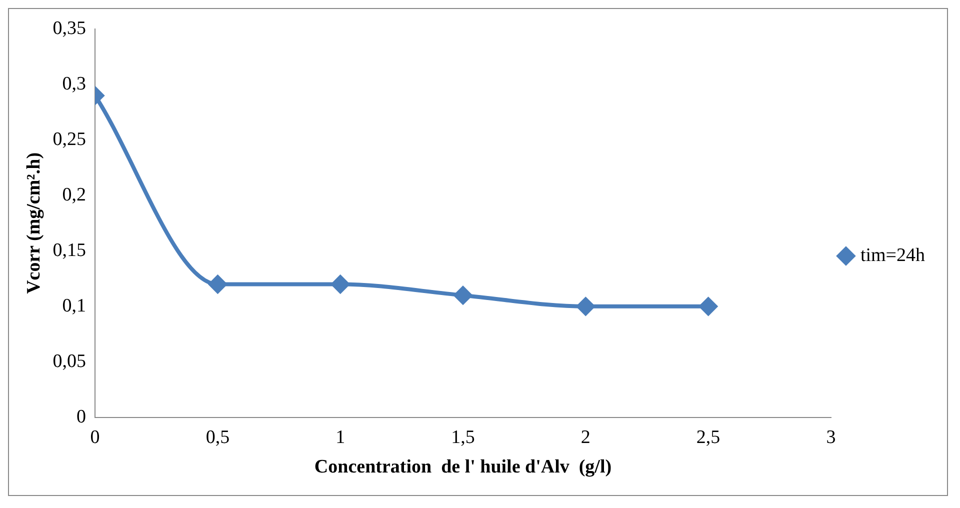  Describe the element at coordinates (95, 437) in the screenshot. I see `x-tick-label: 0` at that location.